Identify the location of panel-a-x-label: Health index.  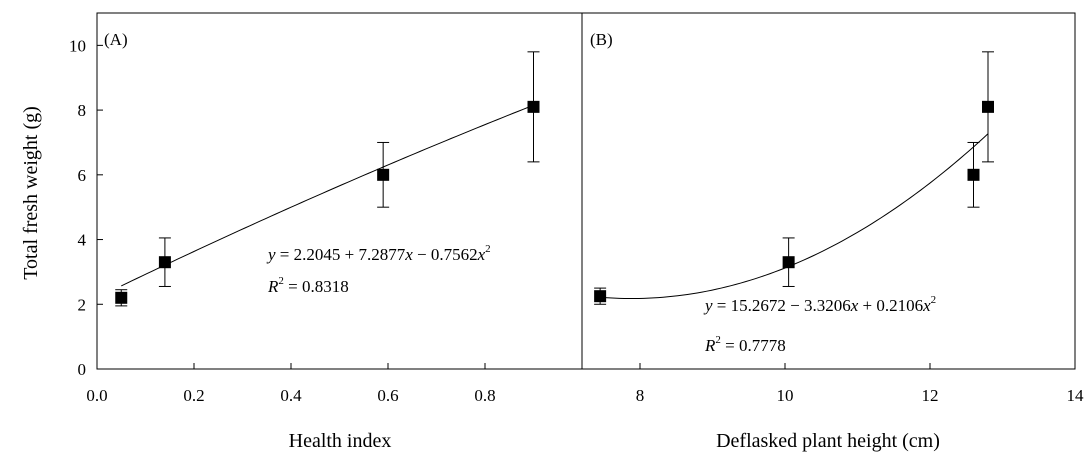
(340, 441).